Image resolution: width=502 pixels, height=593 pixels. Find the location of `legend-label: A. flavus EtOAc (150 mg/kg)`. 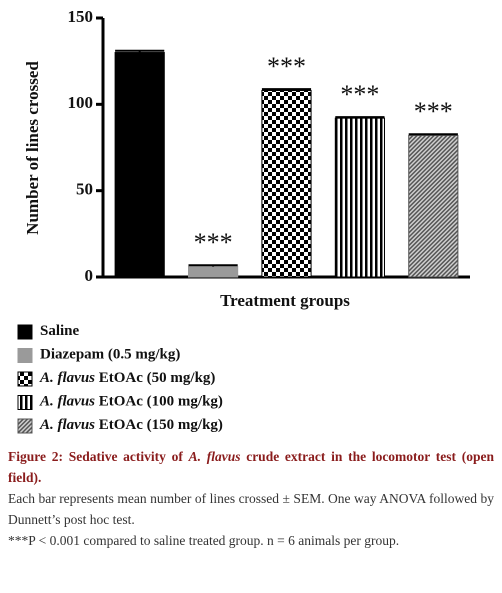

legend-label: A. flavus EtOAc (150 mg/kg) is located at coordinates (131, 425).